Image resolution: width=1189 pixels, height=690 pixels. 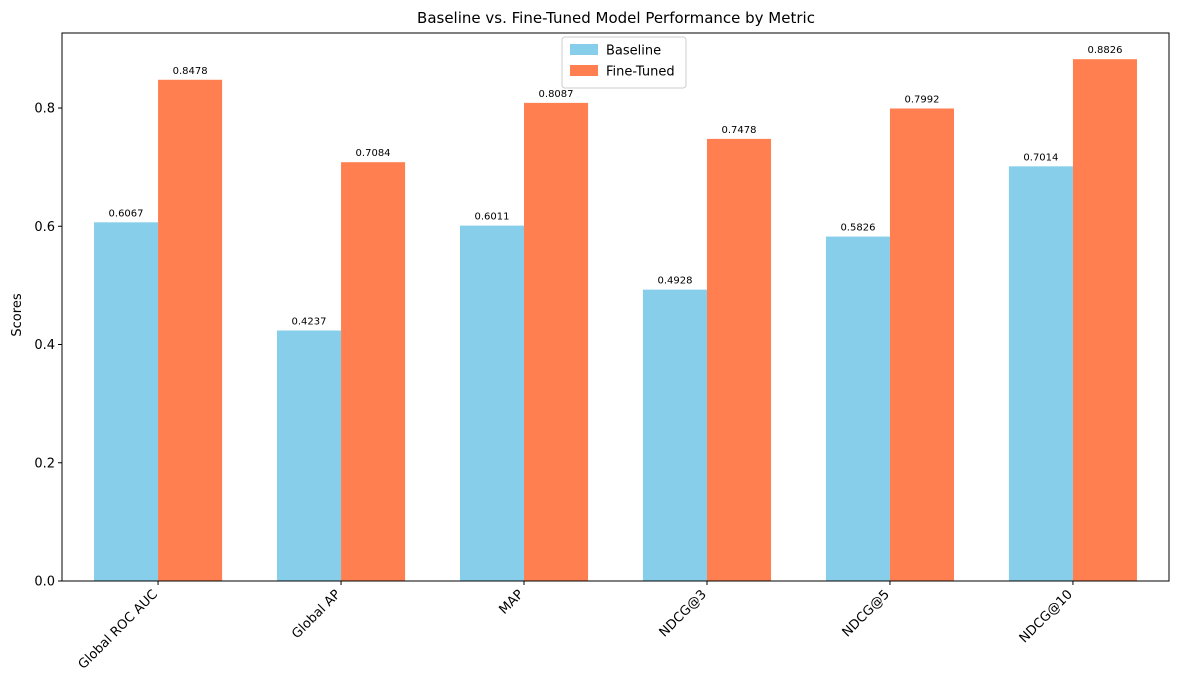 What do you see at coordinates (44, 227) in the screenshot?
I see `y-tick-label: 0.6` at bounding box center [44, 227].